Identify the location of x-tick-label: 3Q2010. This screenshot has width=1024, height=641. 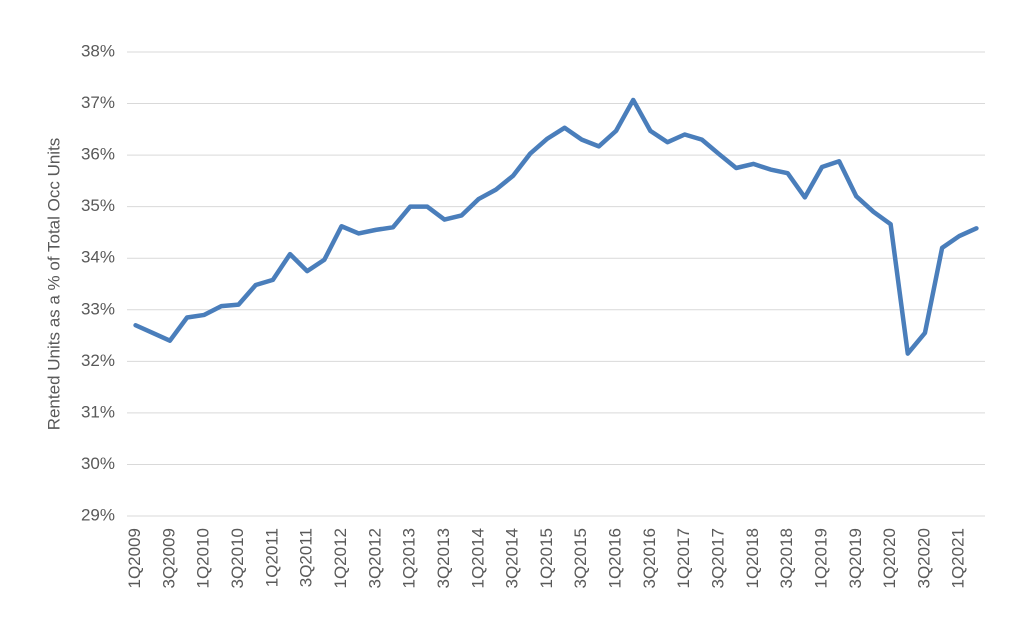
(237, 558).